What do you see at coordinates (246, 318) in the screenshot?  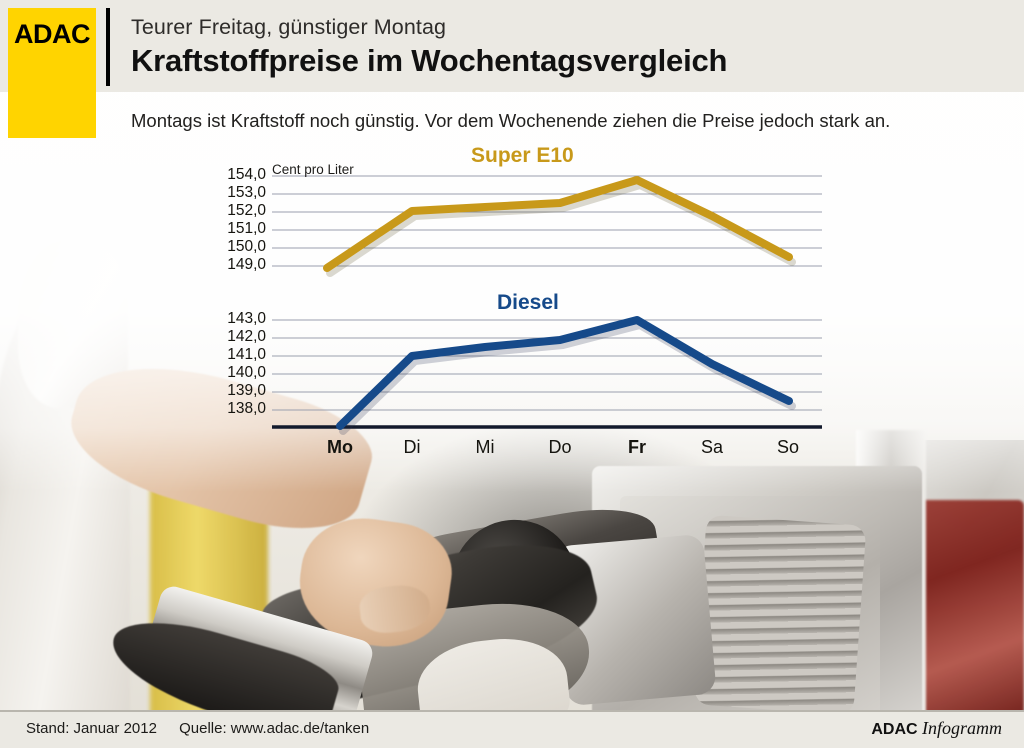 I see `y-tick-lower-0: 143,0` at bounding box center [246, 318].